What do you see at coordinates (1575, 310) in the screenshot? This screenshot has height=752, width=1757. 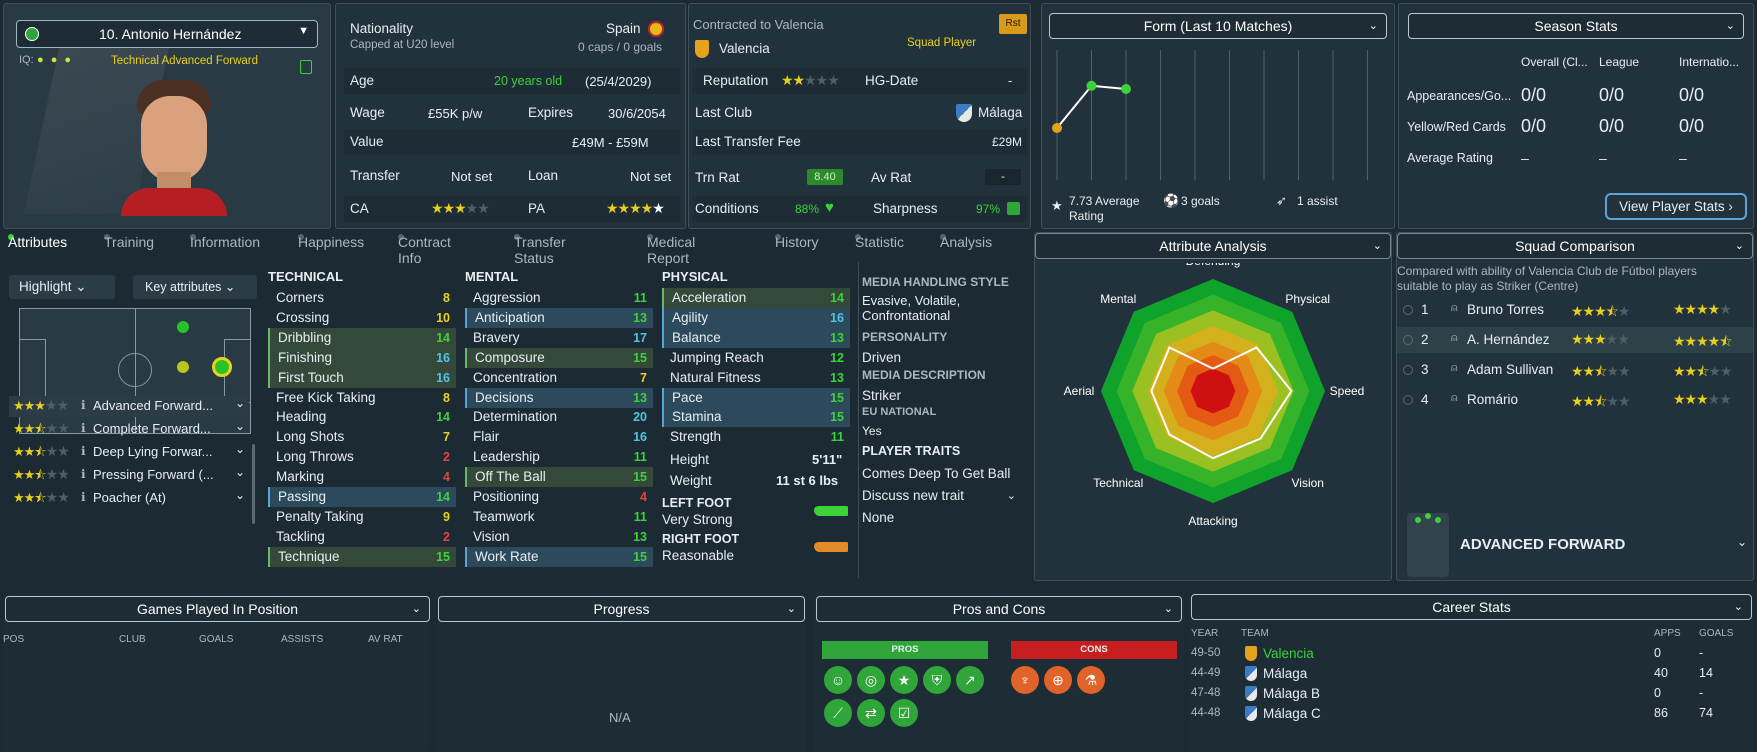 I see `squad-row: 1 ⍝ Bruno Torres ★★★⯪★ ★★★★★` at bounding box center [1575, 310].